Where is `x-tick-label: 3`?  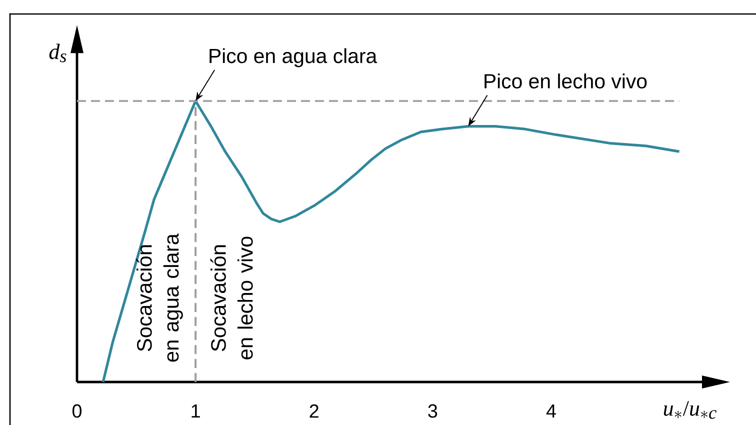 x-tick-label: 3 is located at coordinates (433, 411).